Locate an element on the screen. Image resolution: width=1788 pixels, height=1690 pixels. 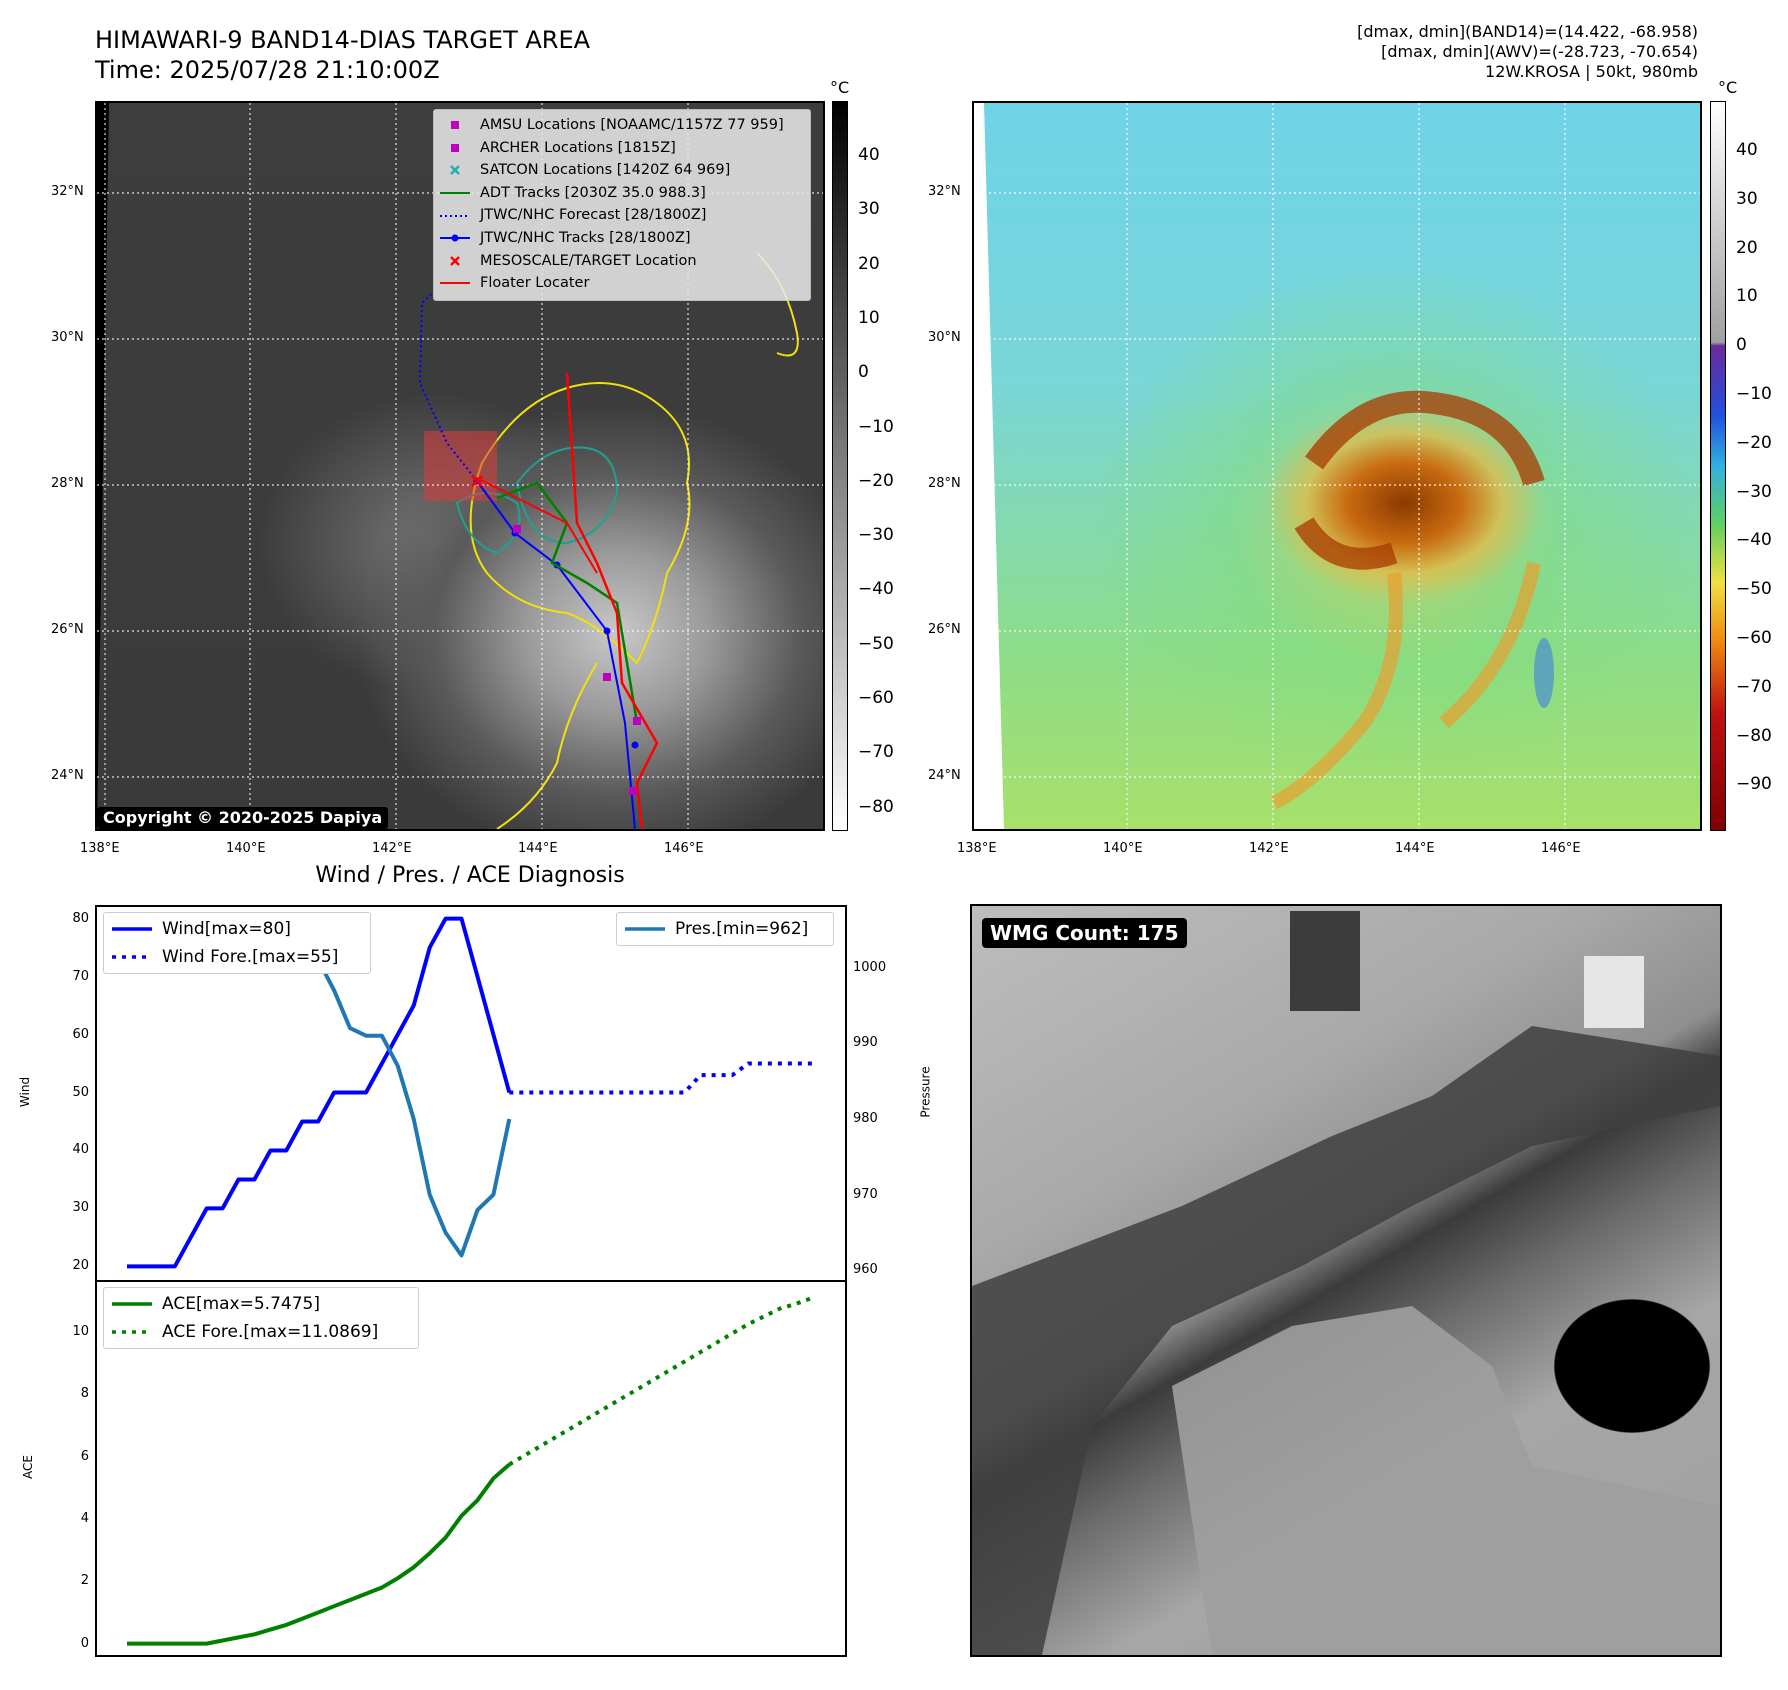
ir-colorbar-tick: 40 is located at coordinates (869, 155).